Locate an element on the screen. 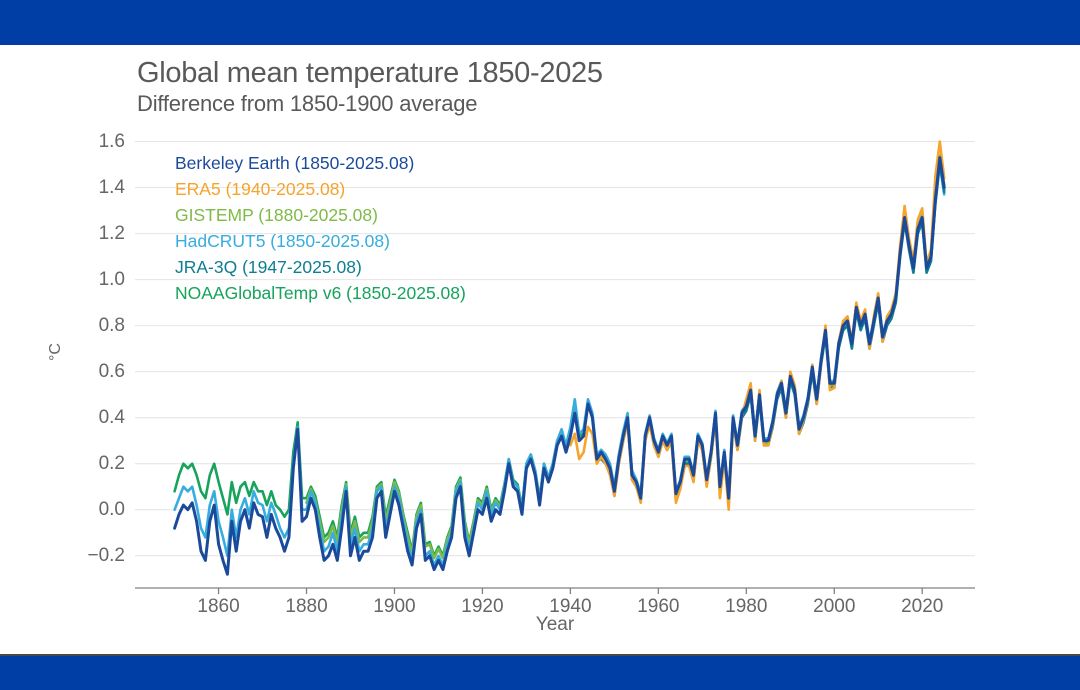 The height and width of the screenshot is (690, 1080). y-tick-label: 1.6 is located at coordinates (111, 141).